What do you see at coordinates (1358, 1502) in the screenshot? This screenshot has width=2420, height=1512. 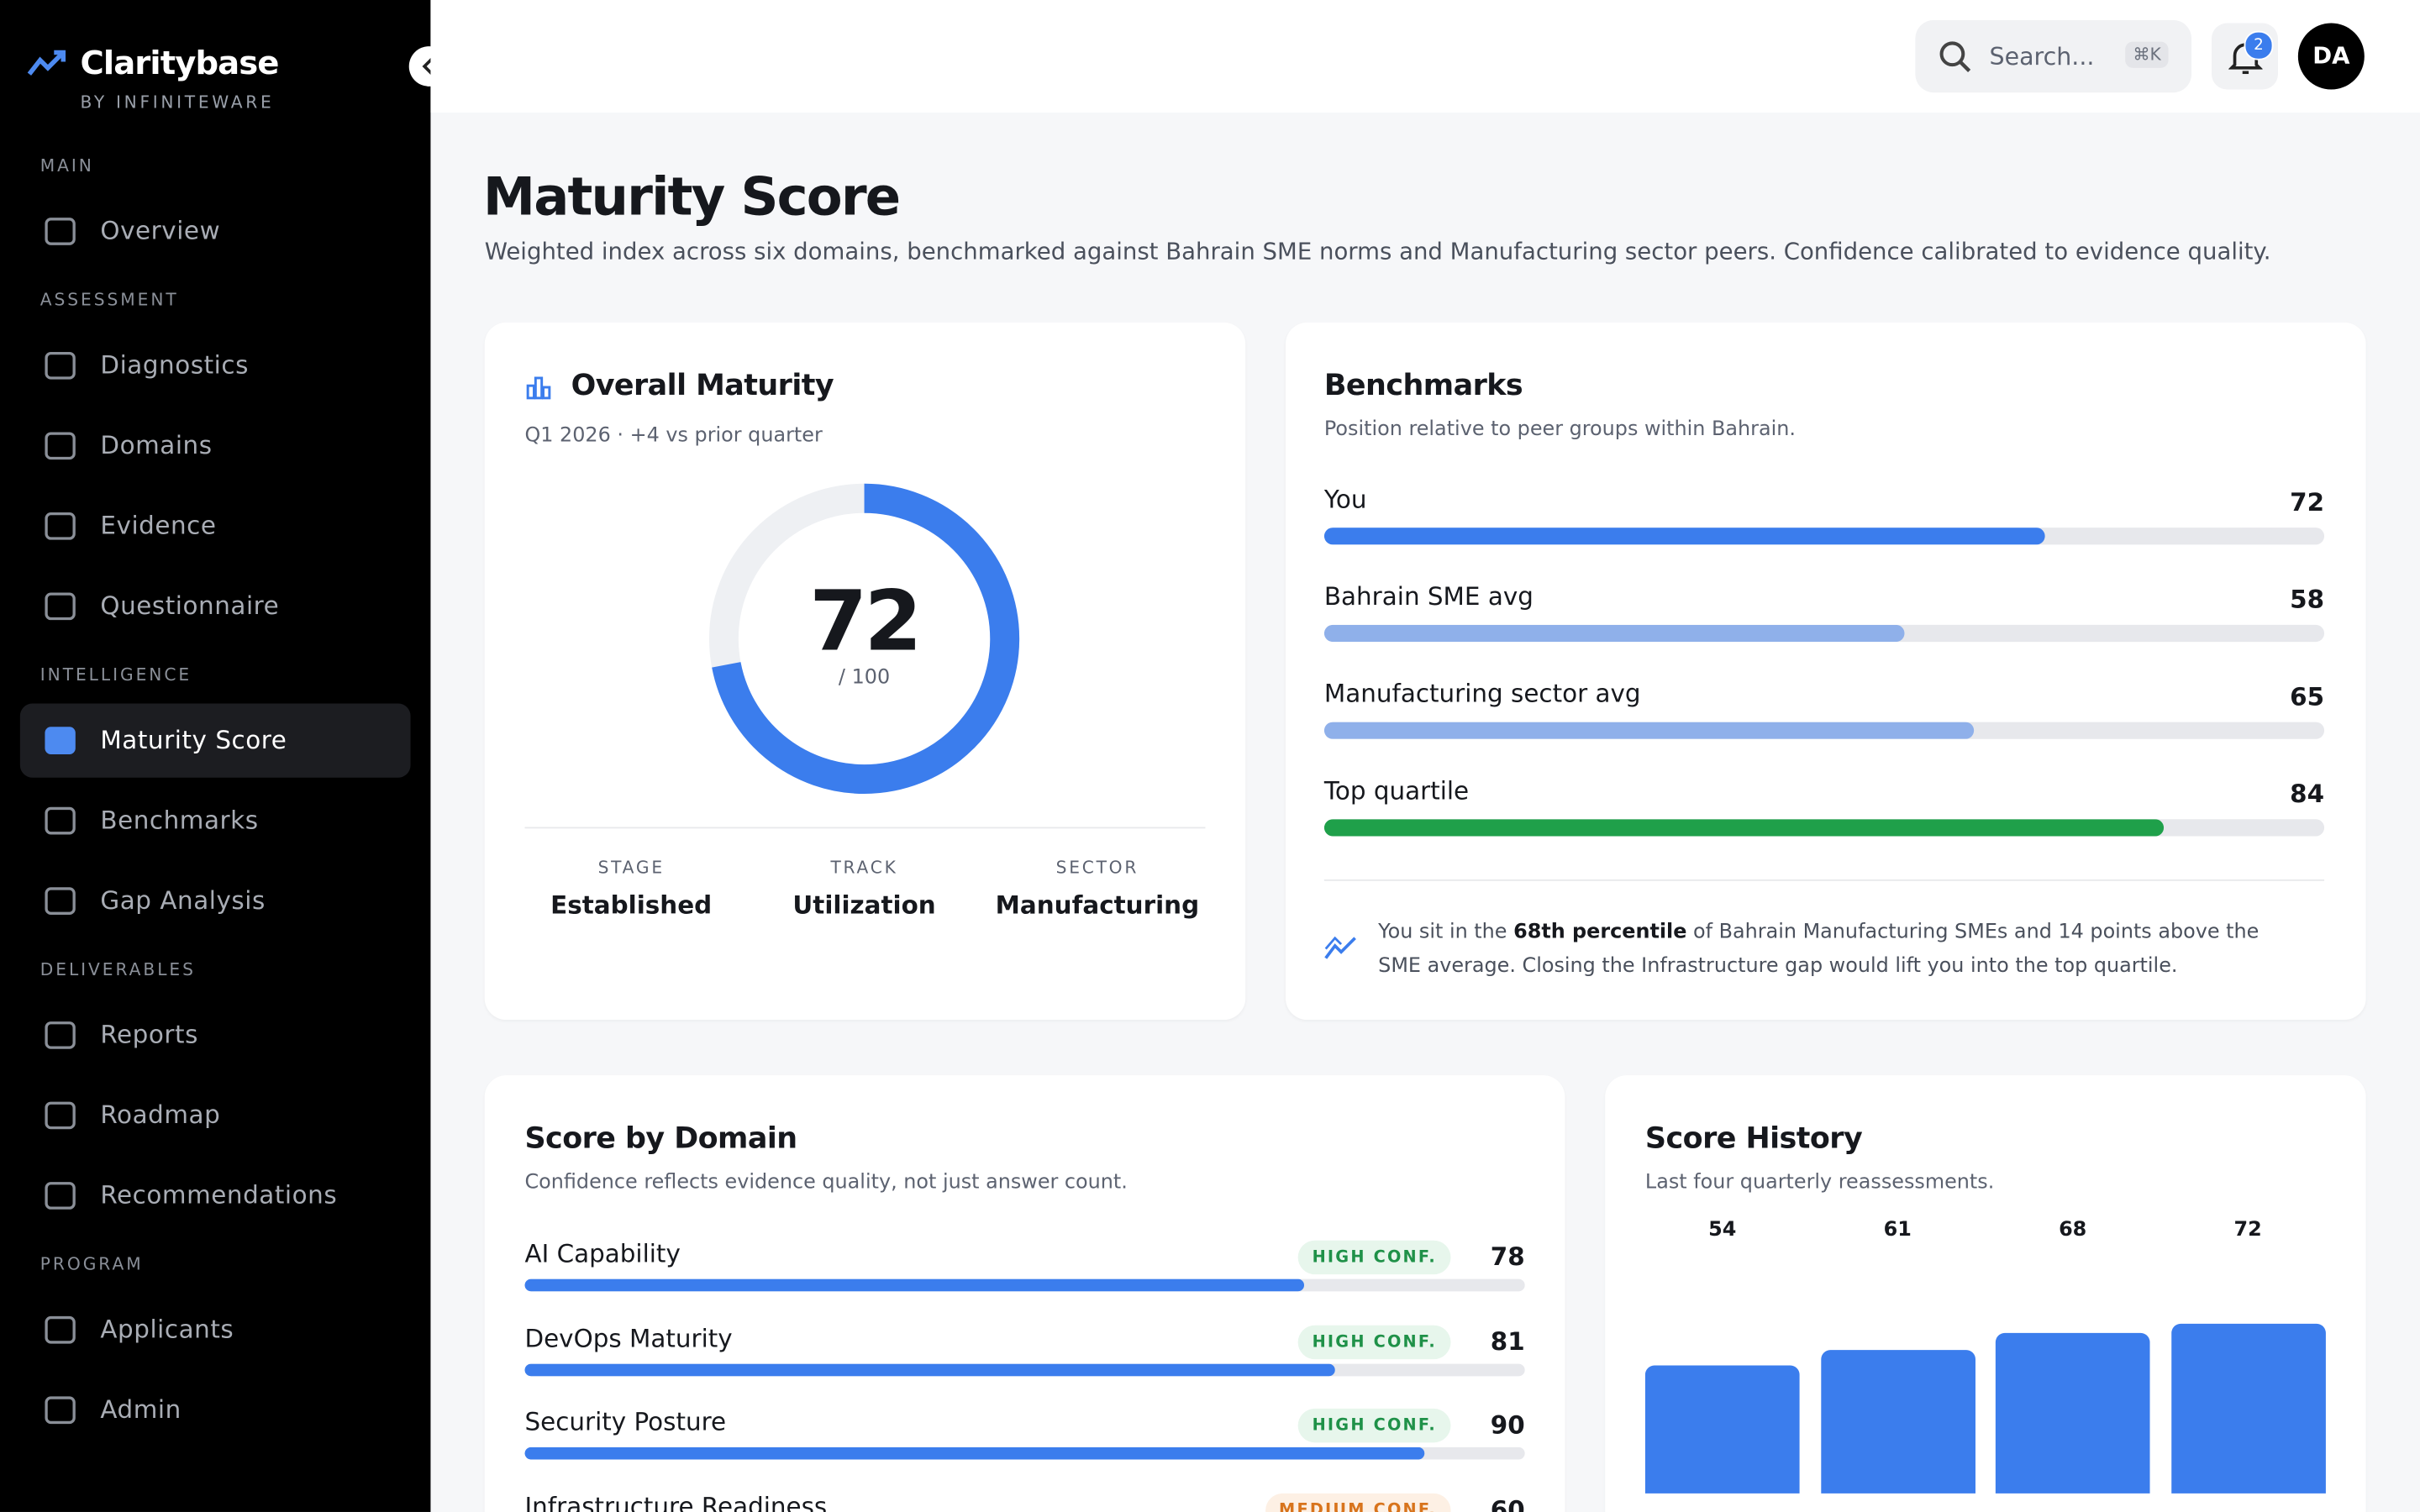 I see `confidence-badge: MEDIUM CONF.` at bounding box center [1358, 1502].